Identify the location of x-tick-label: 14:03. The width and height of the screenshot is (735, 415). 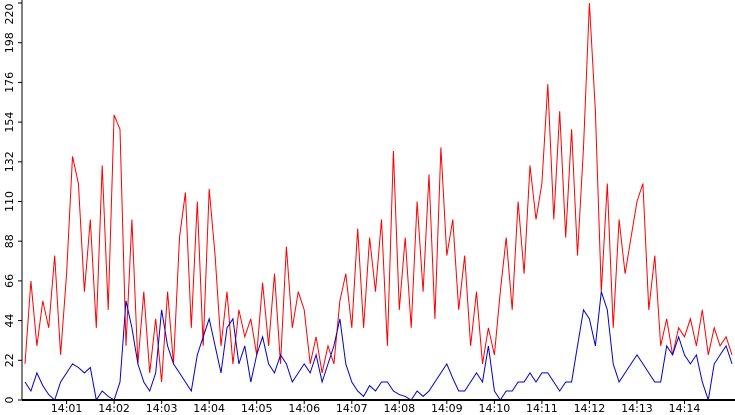
(162, 408).